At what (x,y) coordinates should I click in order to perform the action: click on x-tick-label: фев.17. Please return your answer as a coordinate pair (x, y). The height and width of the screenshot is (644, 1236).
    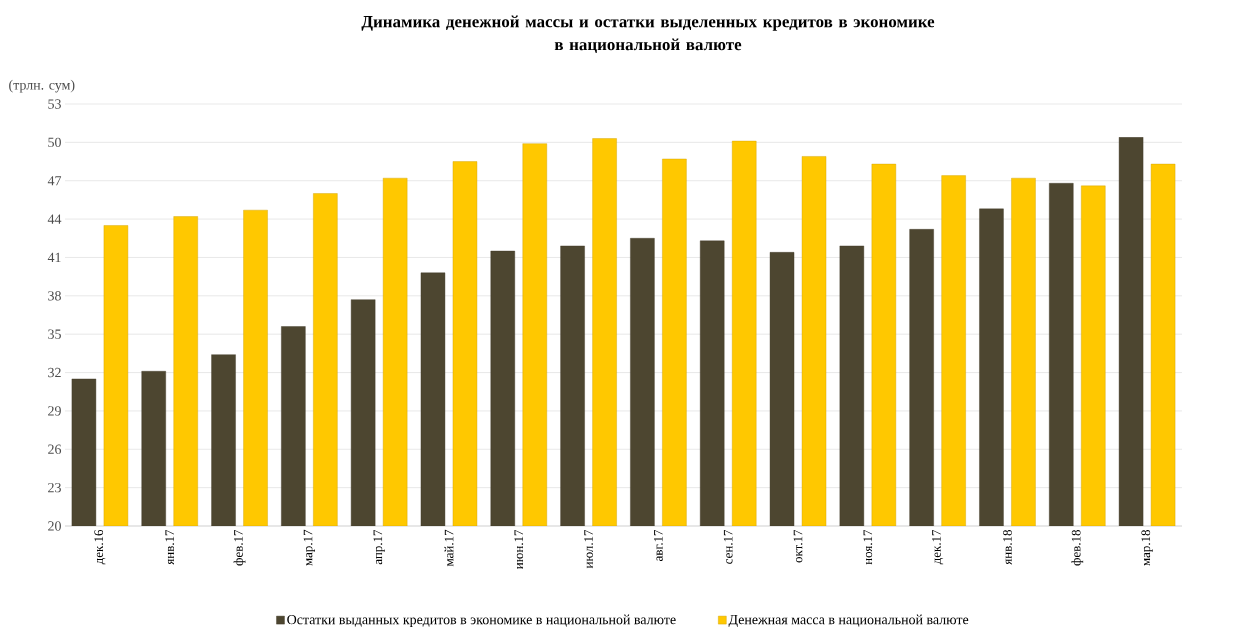
    Looking at the image, I should click on (239, 547).